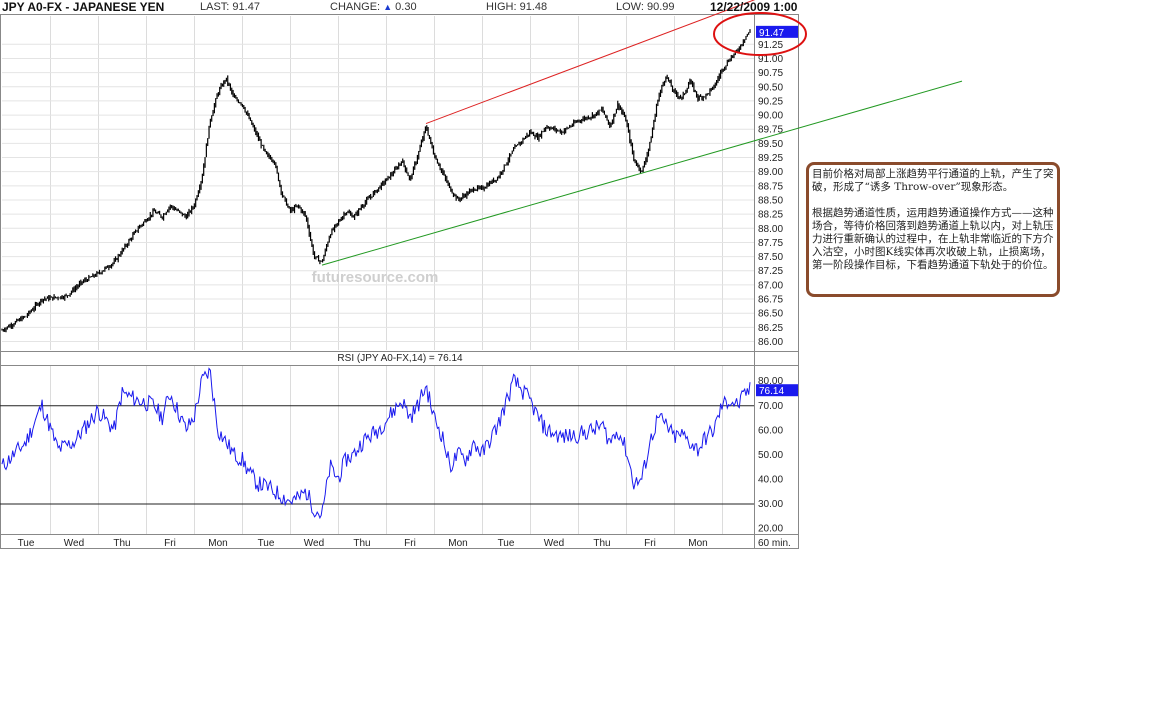  Describe the element at coordinates (754, 7) in the screenshot. I see `datetime: 12/22/2009 1:00` at that location.